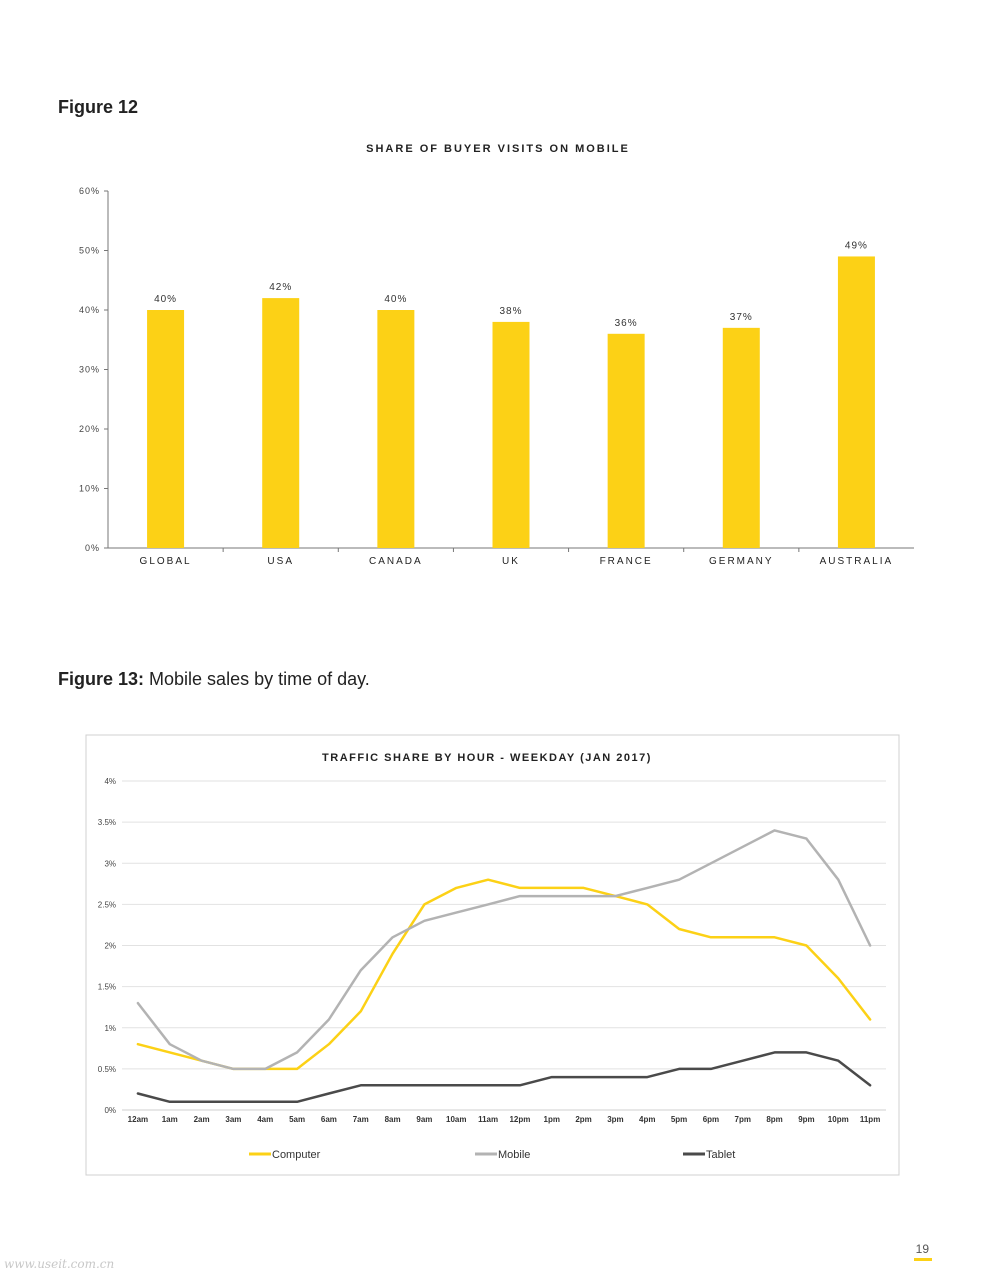 The height and width of the screenshot is (1280, 989). Describe the element at coordinates (89, 429) in the screenshot. I see `y-tick-label: 20%` at that location.